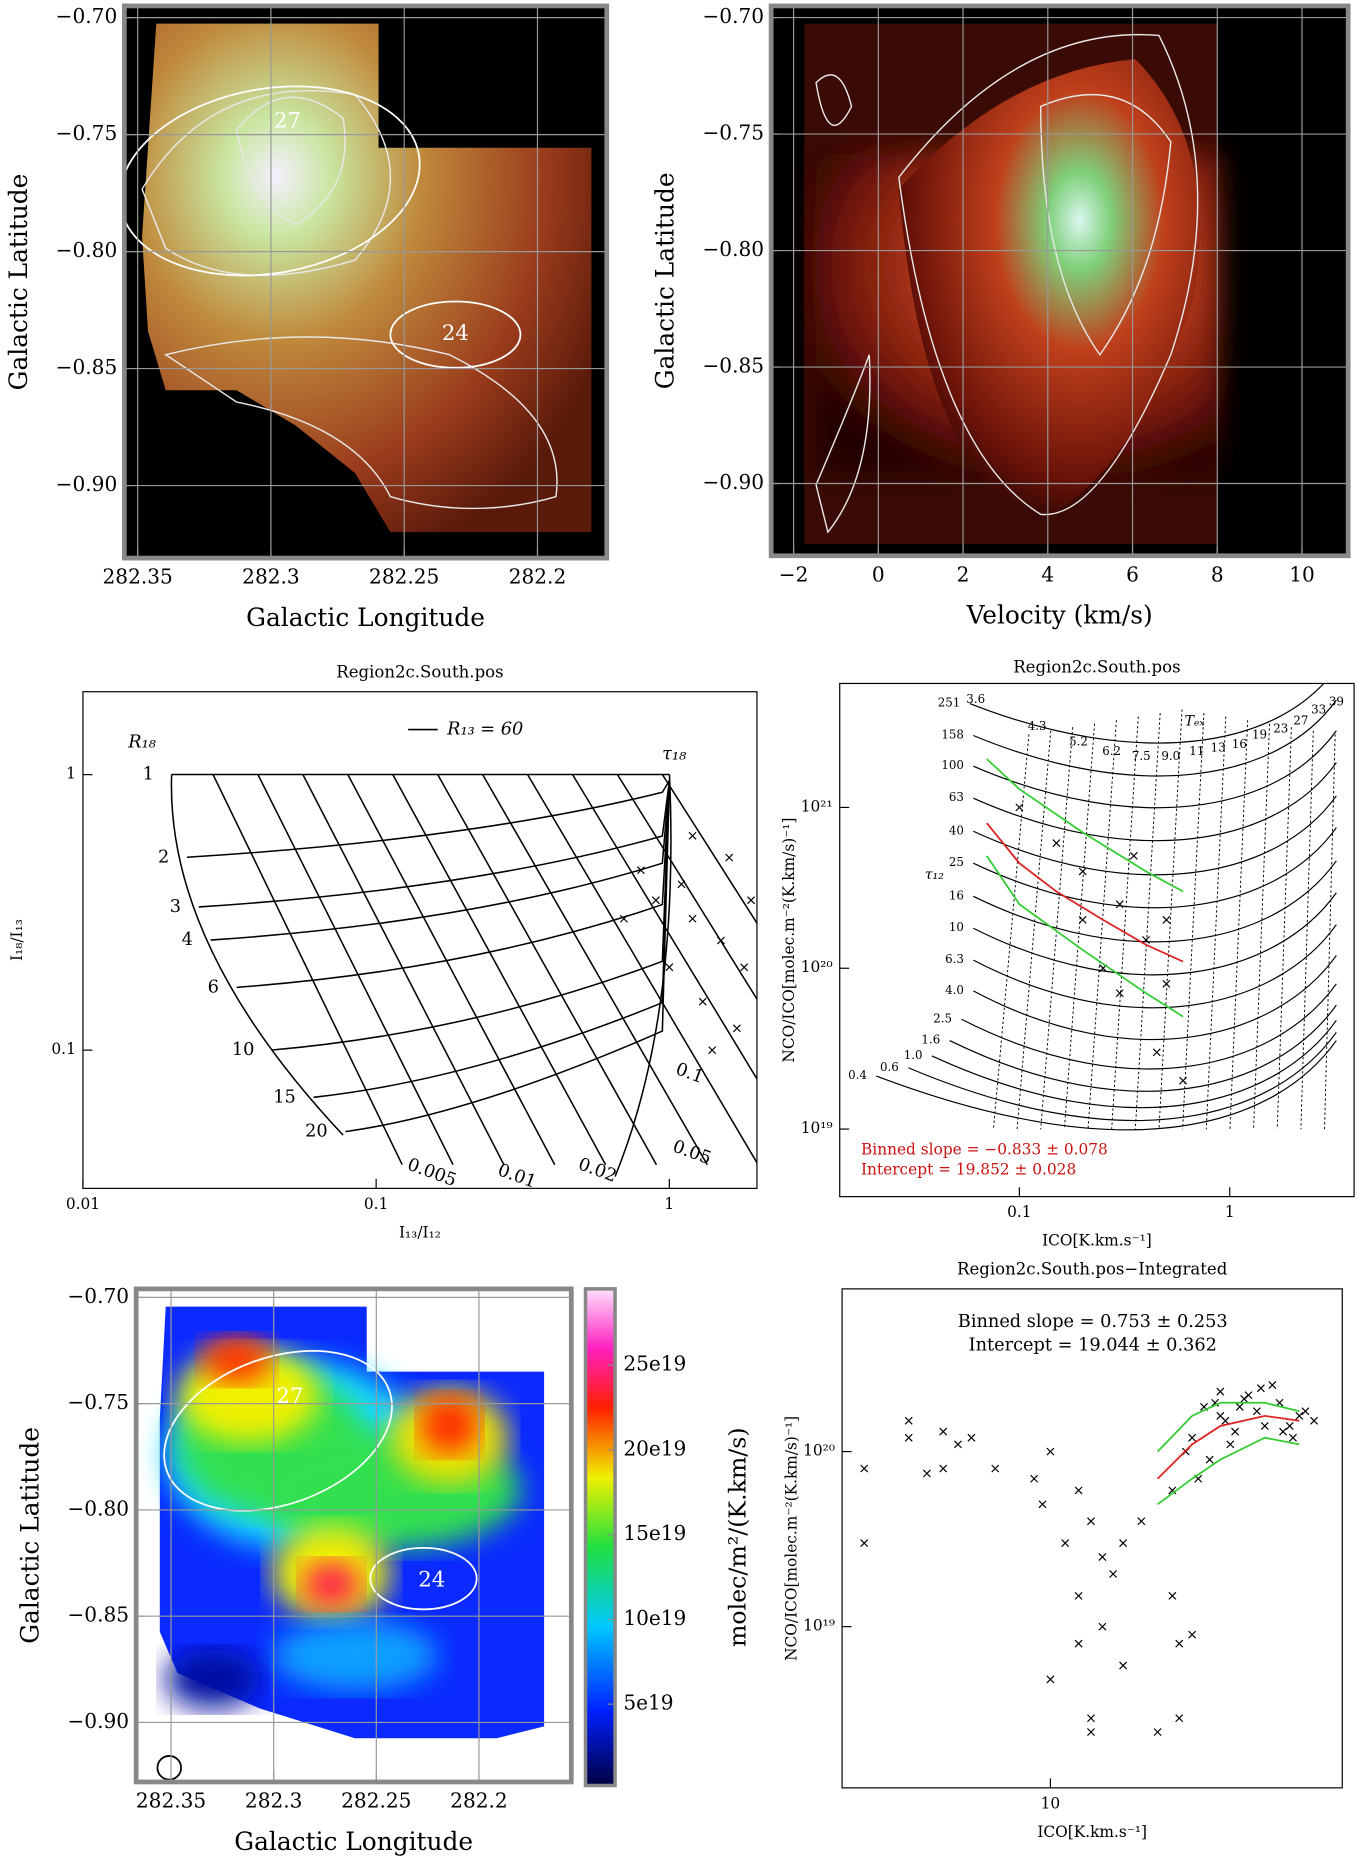 This screenshot has height=1860, width=1372. I want to click on x-tick-label: 0.01, so click(83, 1204).